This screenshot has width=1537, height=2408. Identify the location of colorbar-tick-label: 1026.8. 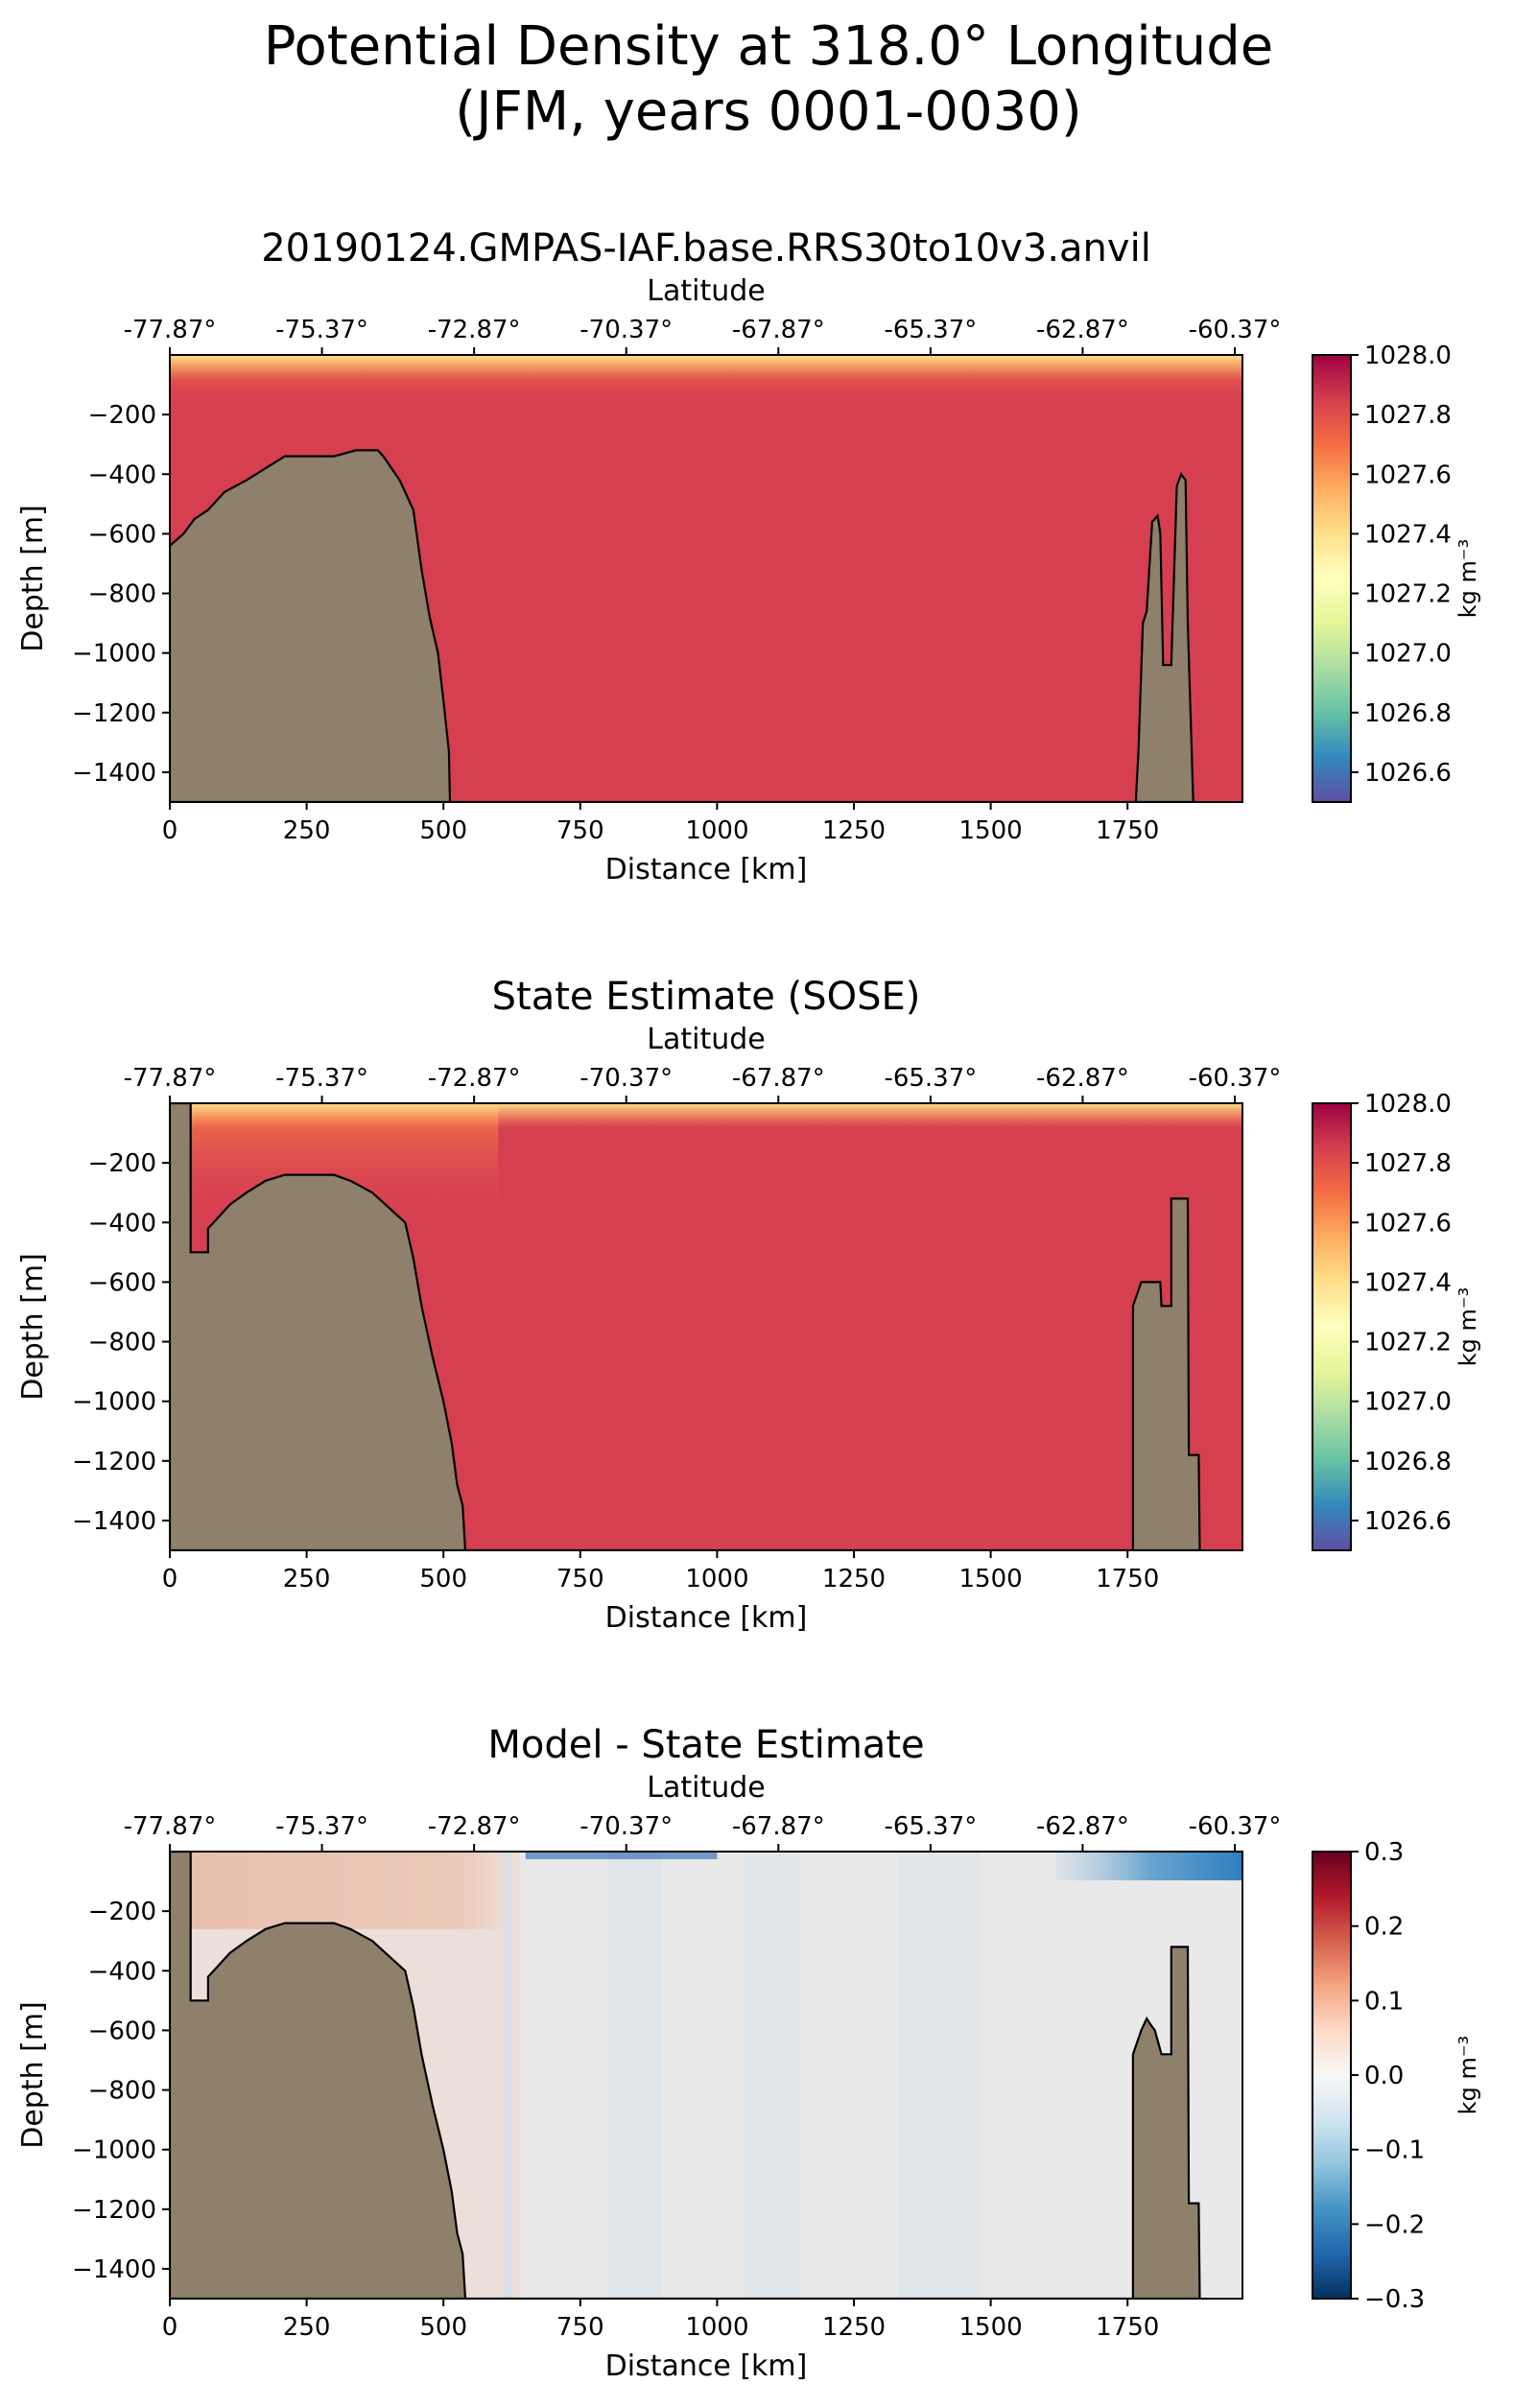
(1408, 713).